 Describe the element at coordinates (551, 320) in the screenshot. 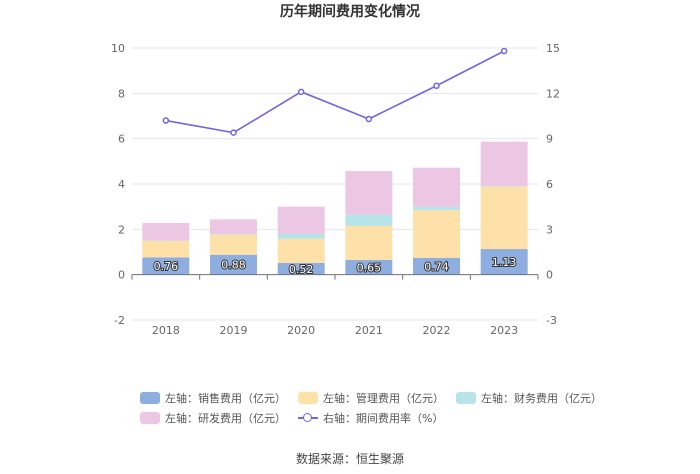

I see `right-tick-label: -3` at that location.